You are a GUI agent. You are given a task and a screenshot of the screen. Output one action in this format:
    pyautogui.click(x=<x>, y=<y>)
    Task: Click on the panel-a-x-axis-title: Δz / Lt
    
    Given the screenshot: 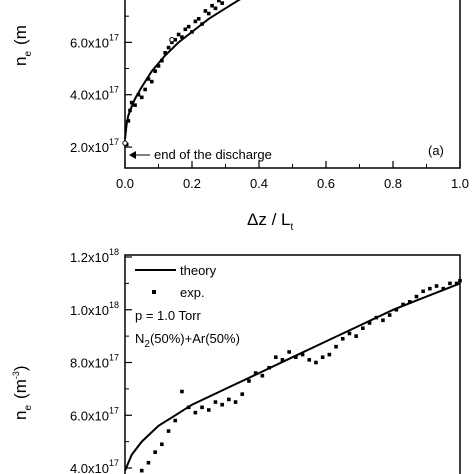 What is the action you would take?
    pyautogui.click(x=270, y=221)
    